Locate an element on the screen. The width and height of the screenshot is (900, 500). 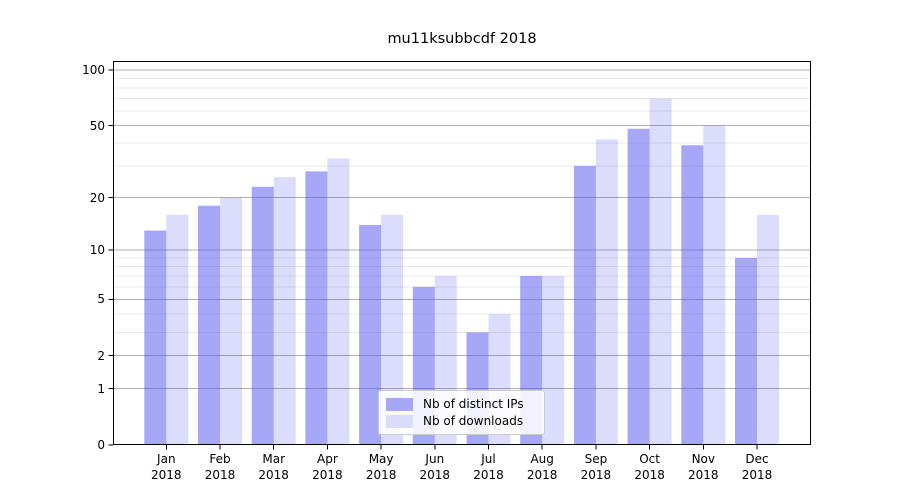
x-tick-label: Aug 2018 is located at coordinates (542, 467).